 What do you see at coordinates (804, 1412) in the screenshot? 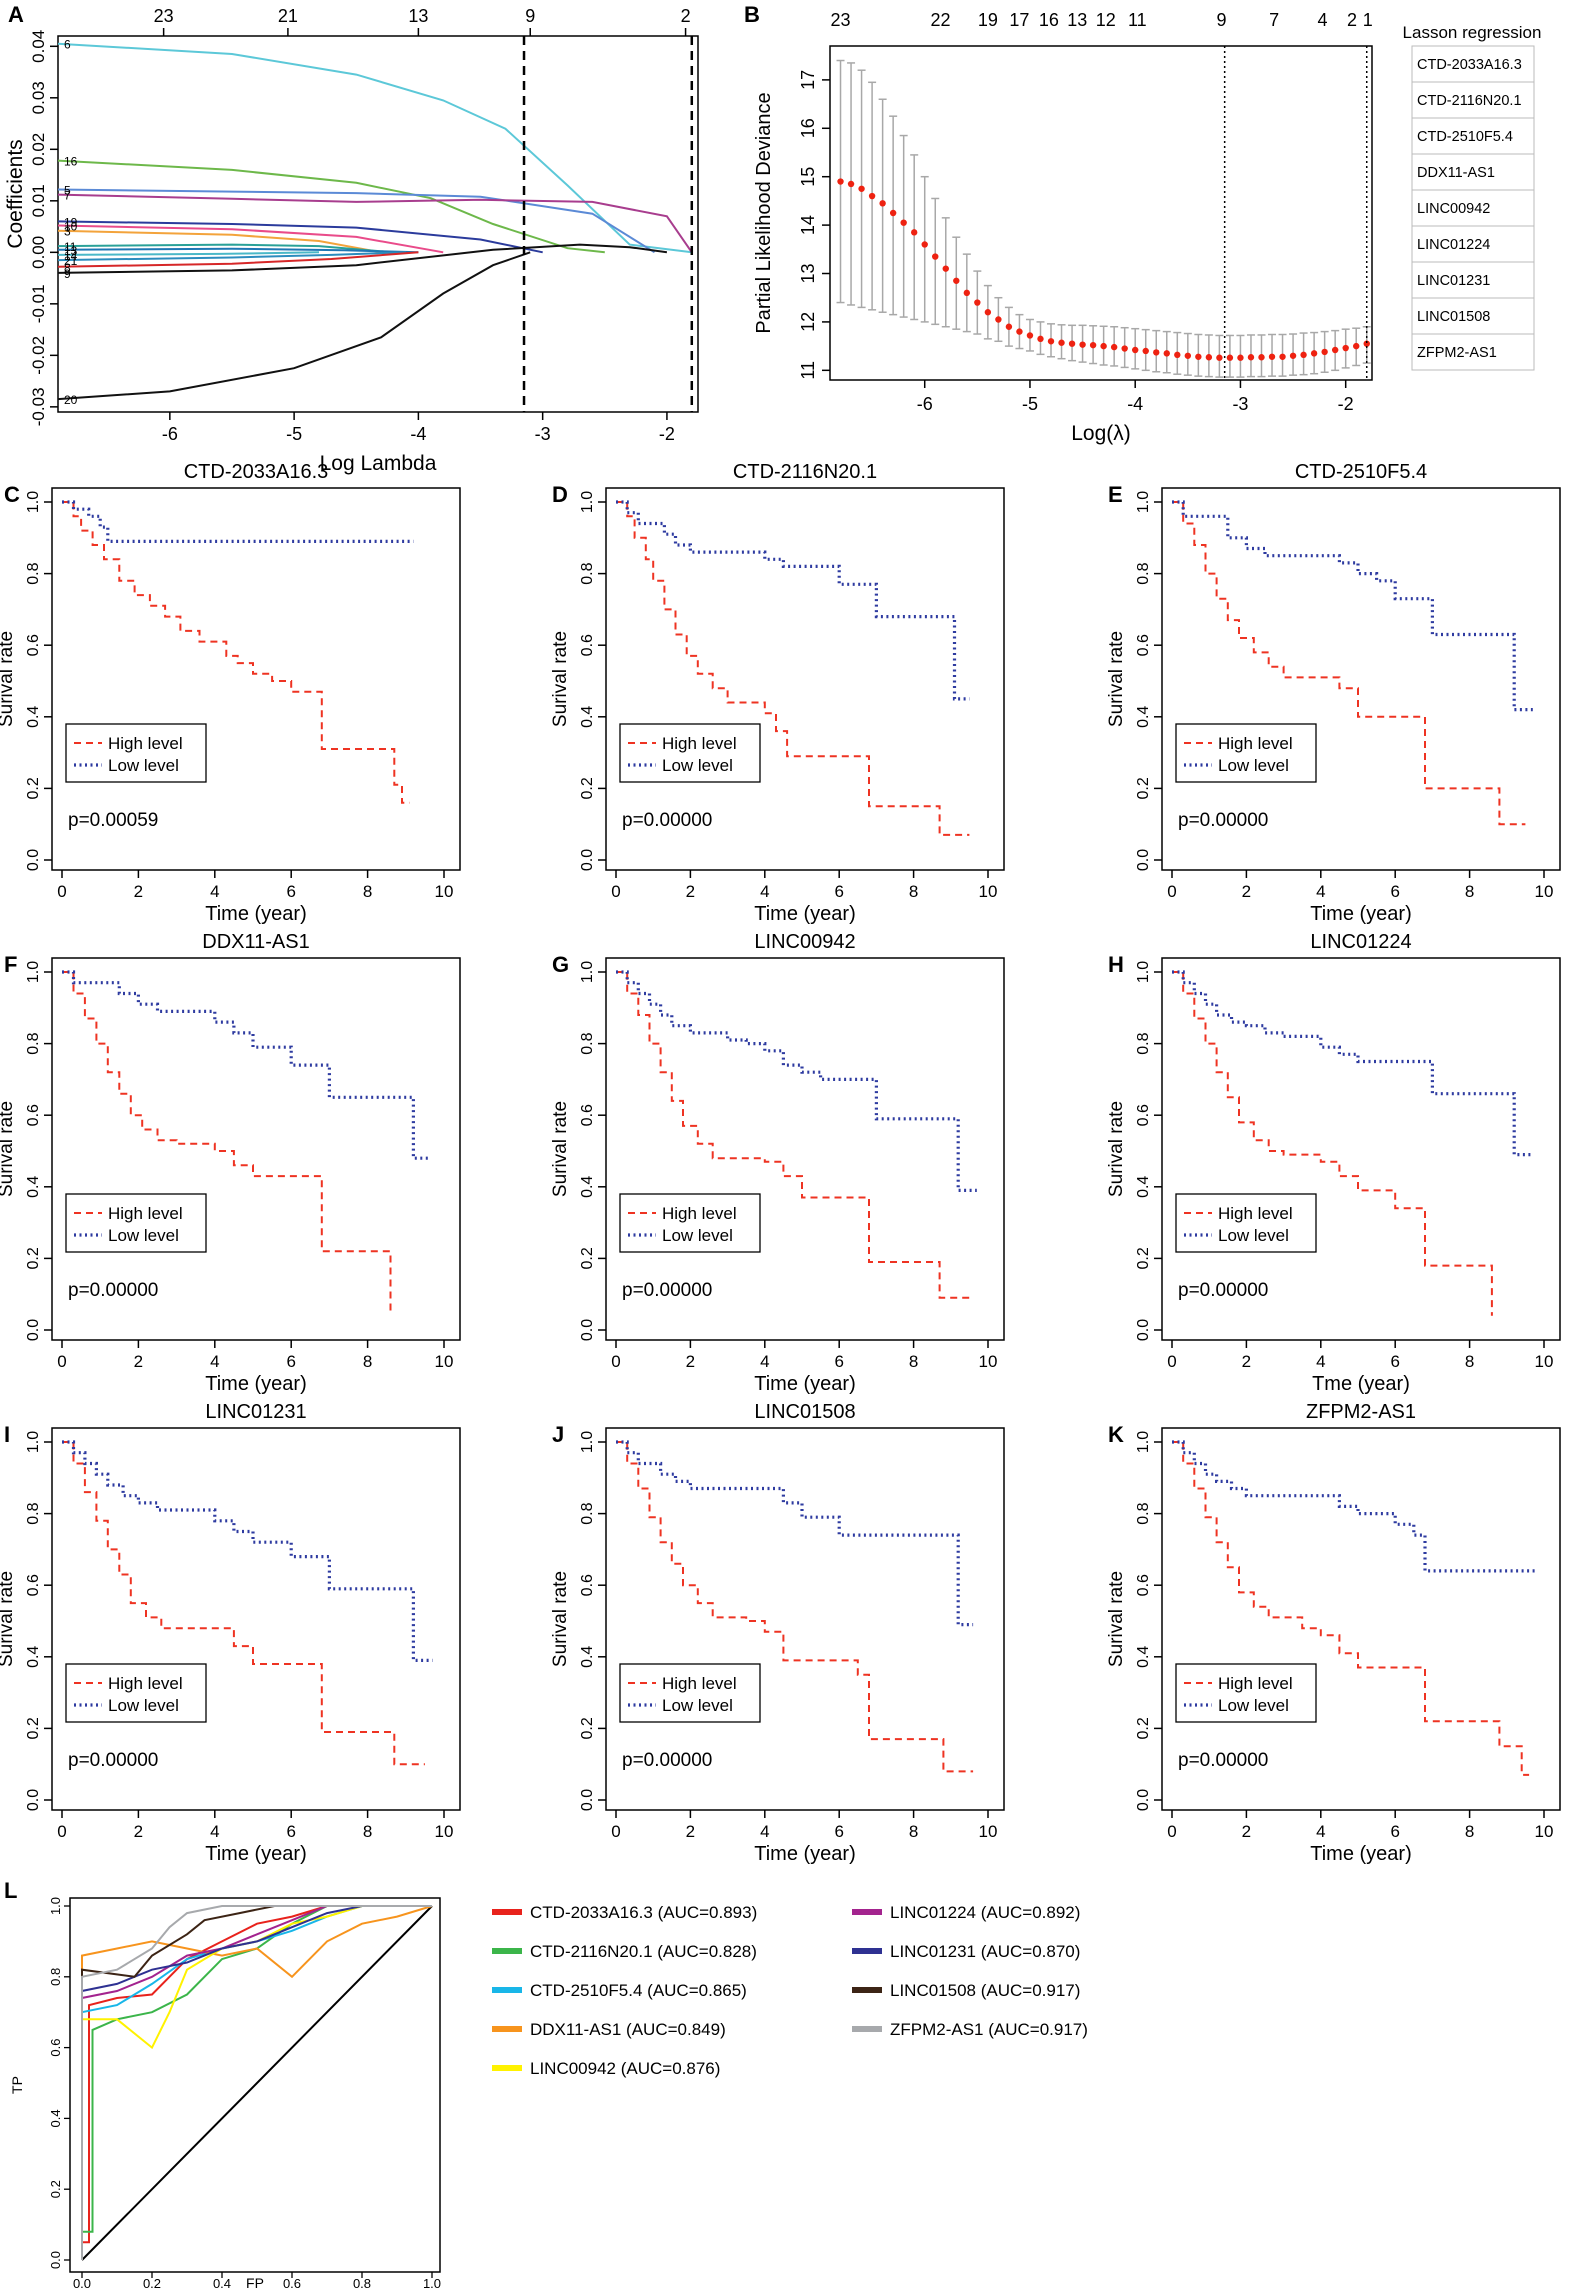
I see `panel-title: LINC01508` at bounding box center [804, 1412].